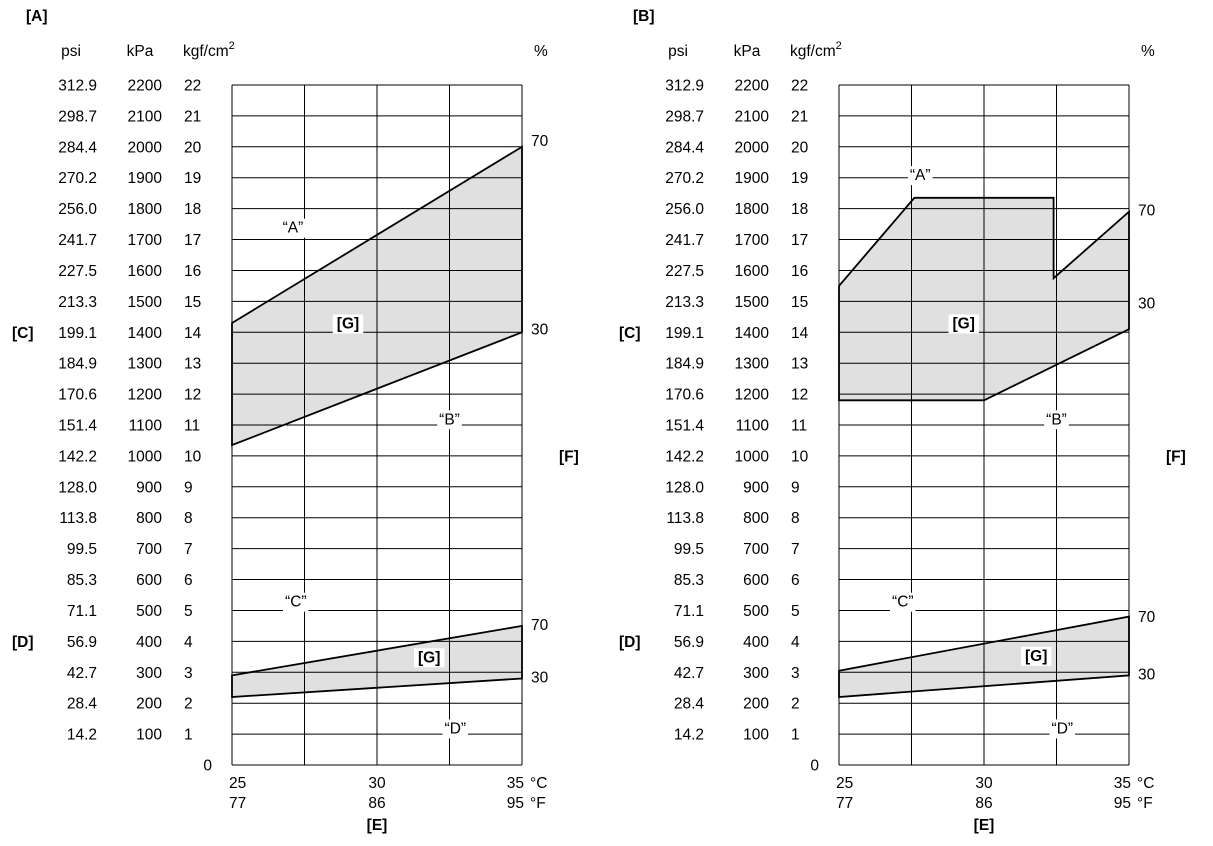 Image resolution: width=1213 pixels, height=846 pixels. Describe the element at coordinates (684, 178) in the screenshot. I see `y-tick-psi: 270.2` at that location.